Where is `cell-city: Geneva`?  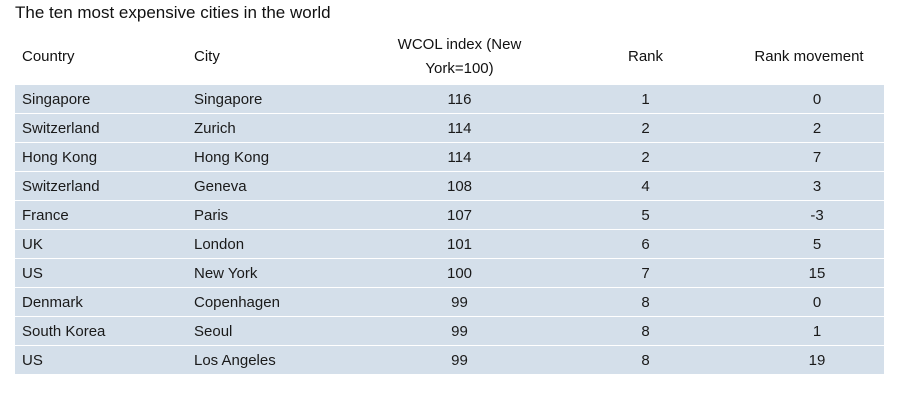
cell-city: Geneva is located at coordinates (274, 185).